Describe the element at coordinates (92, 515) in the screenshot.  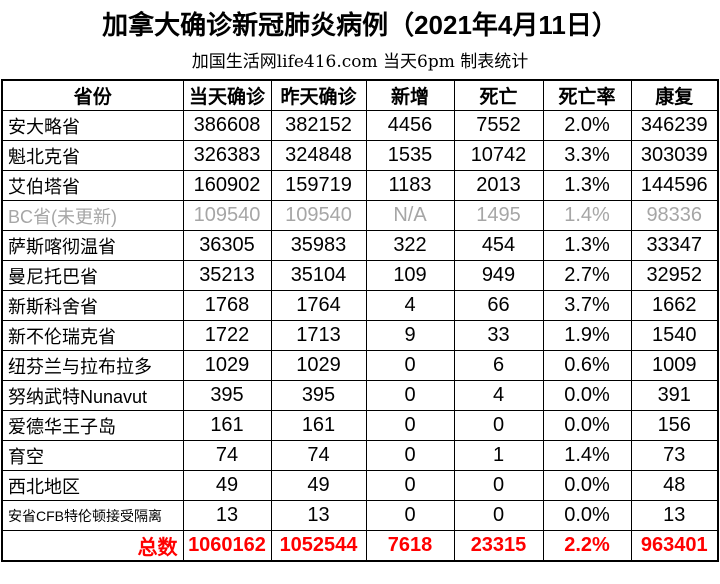
I see `province-name-cell: 安省CFB特伦顿接受隔离` at that location.